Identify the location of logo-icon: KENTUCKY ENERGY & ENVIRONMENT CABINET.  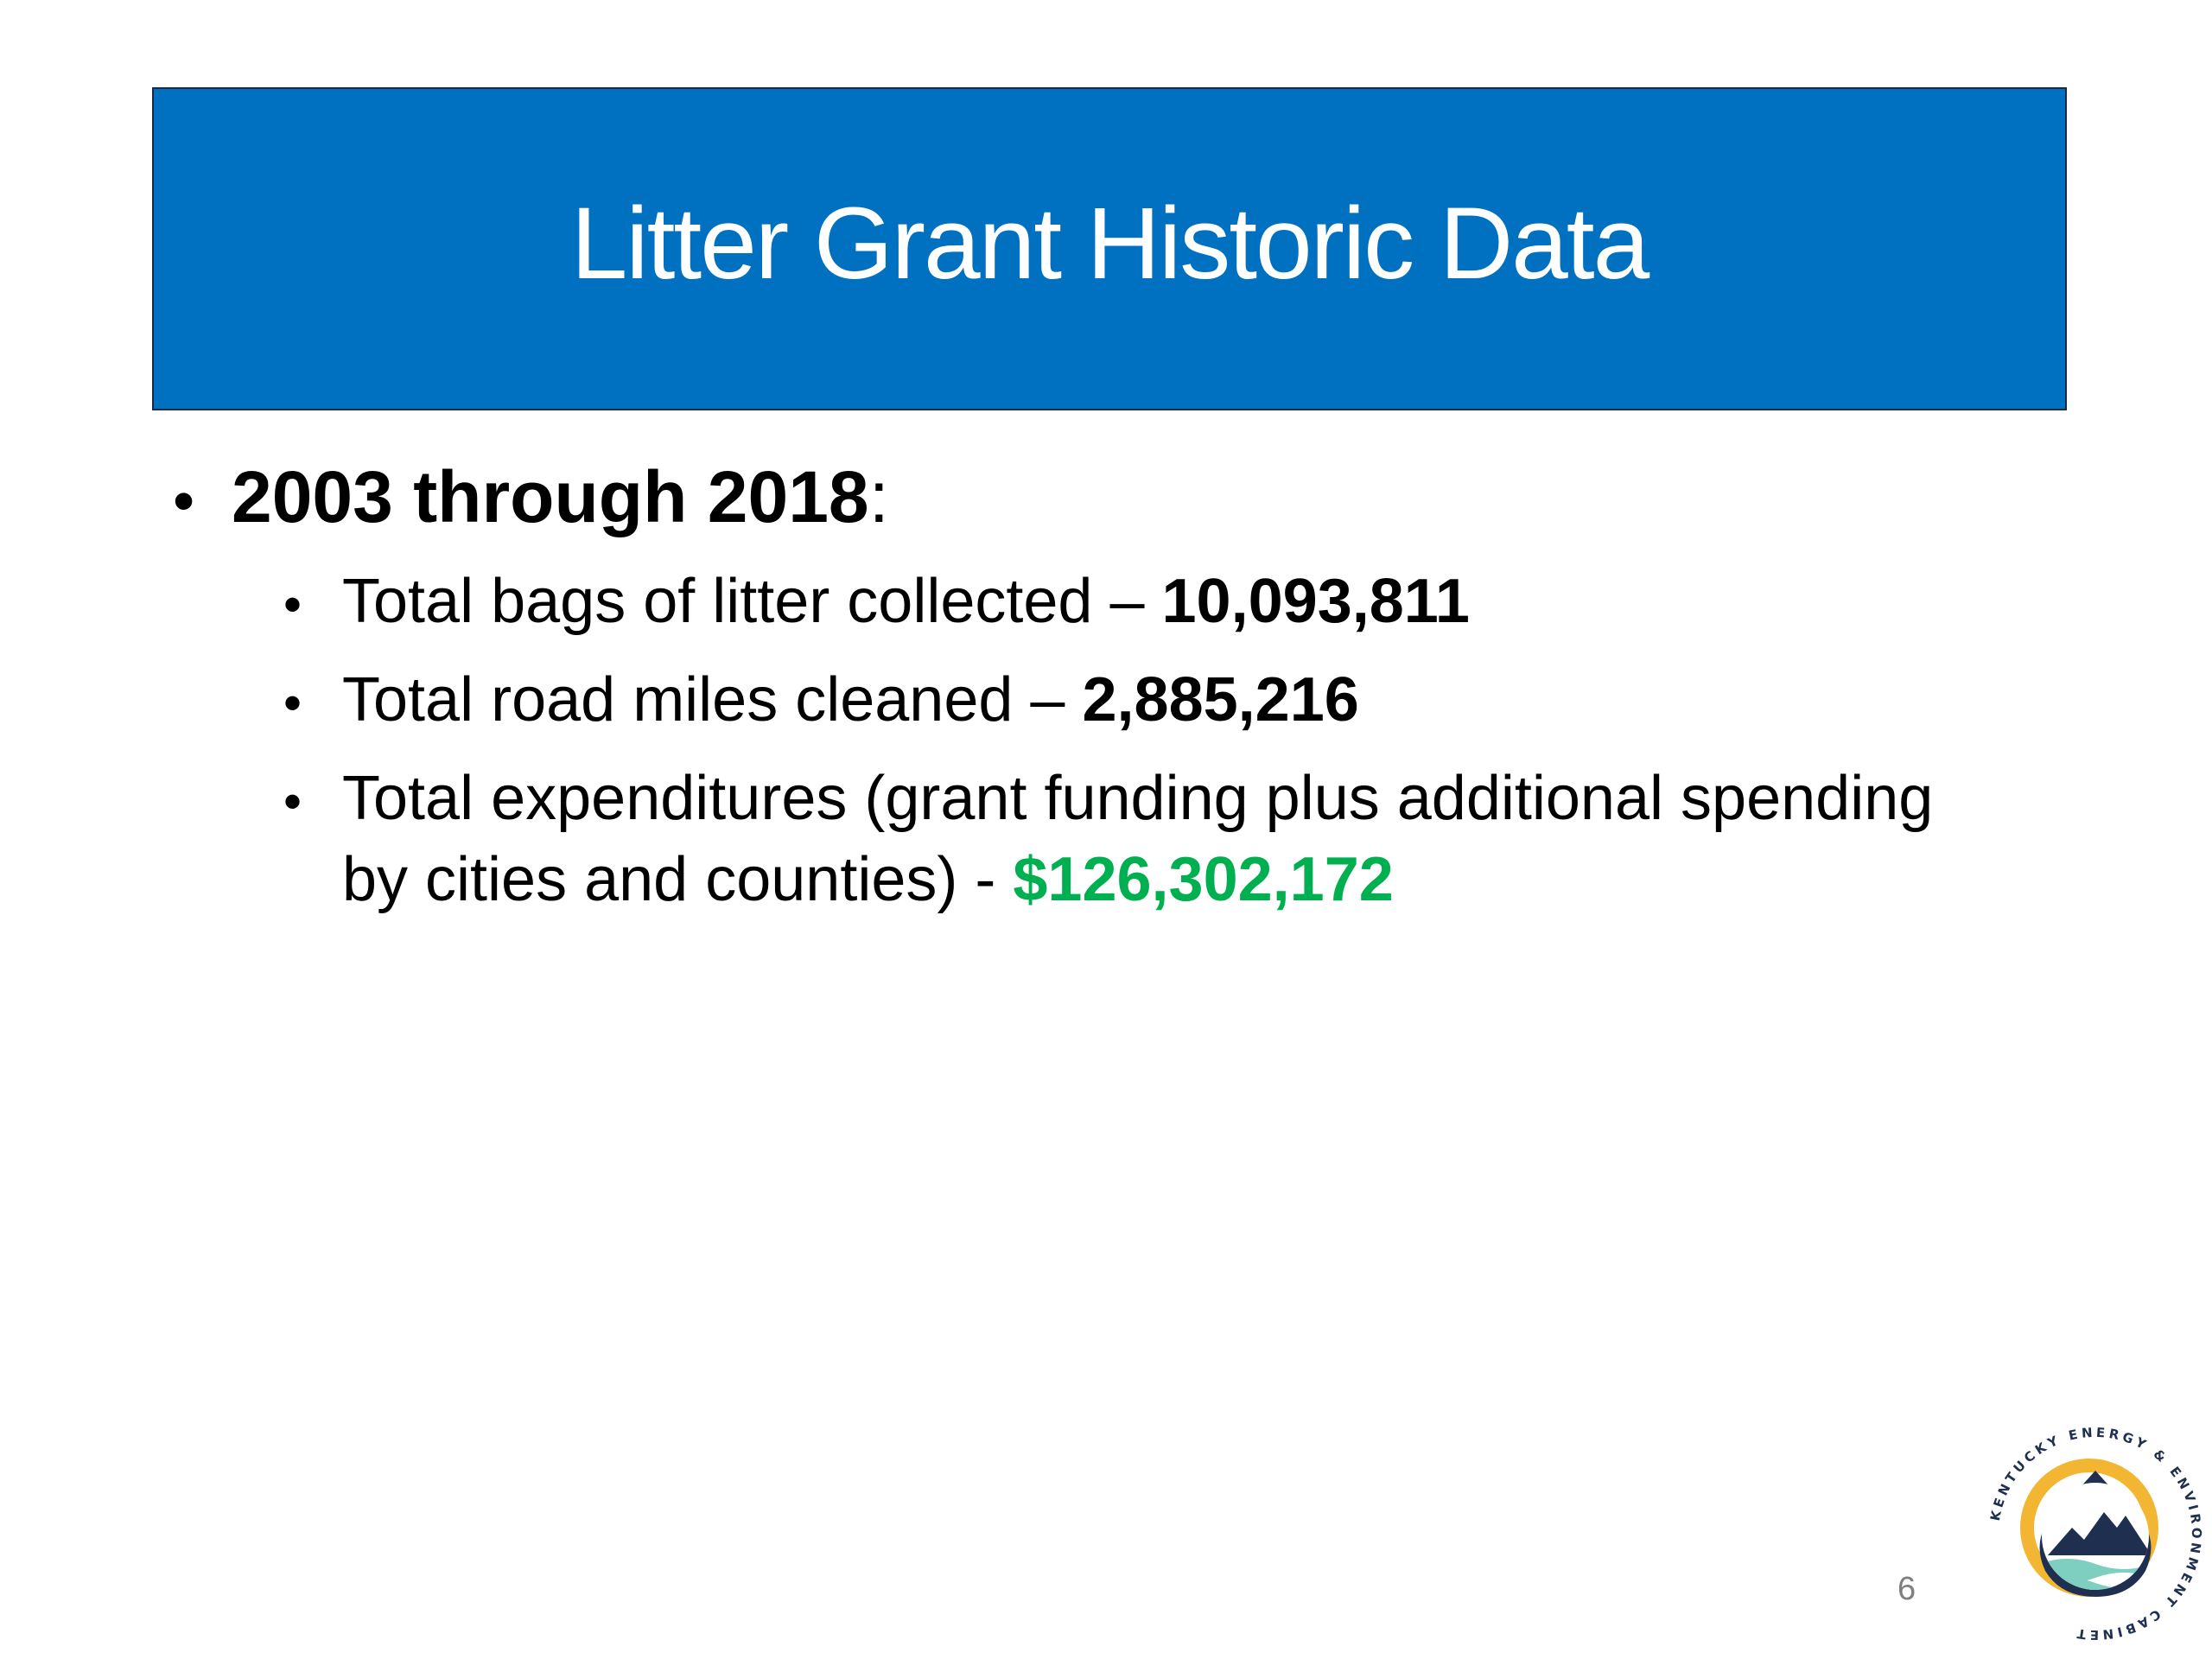
(2094, 1534).